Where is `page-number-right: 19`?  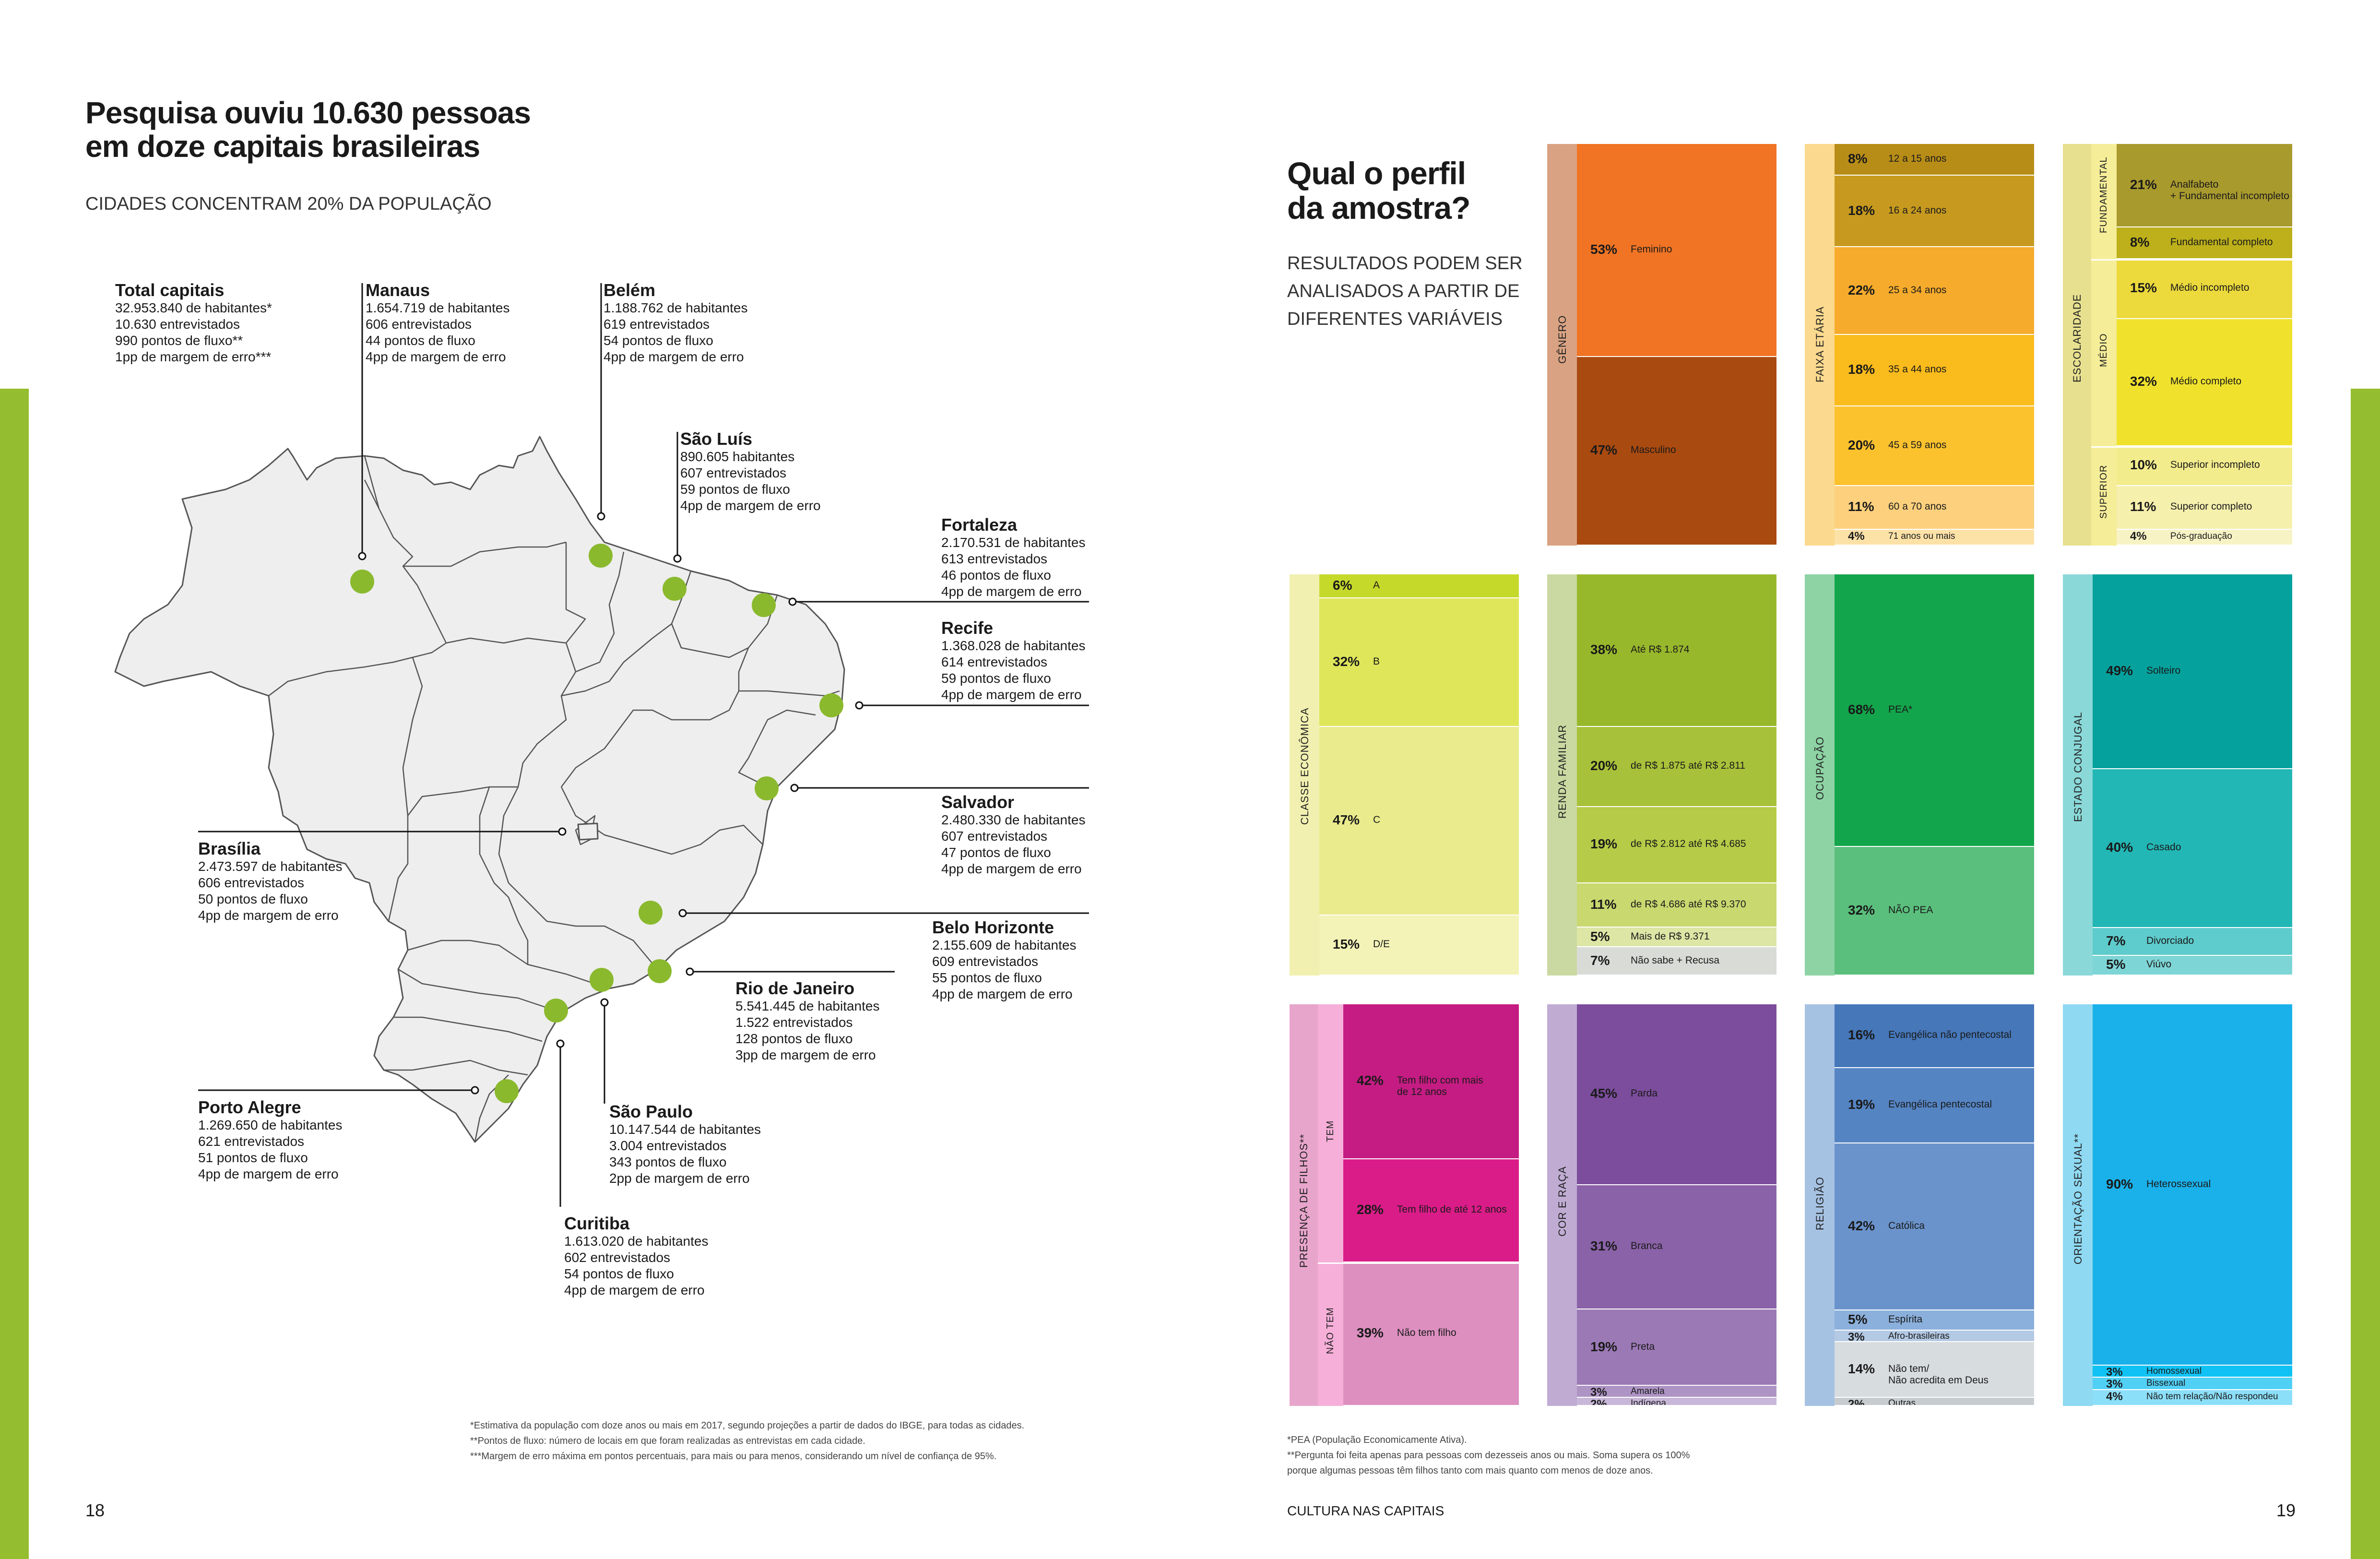 page-number-right: 19 is located at coordinates (2286, 1510).